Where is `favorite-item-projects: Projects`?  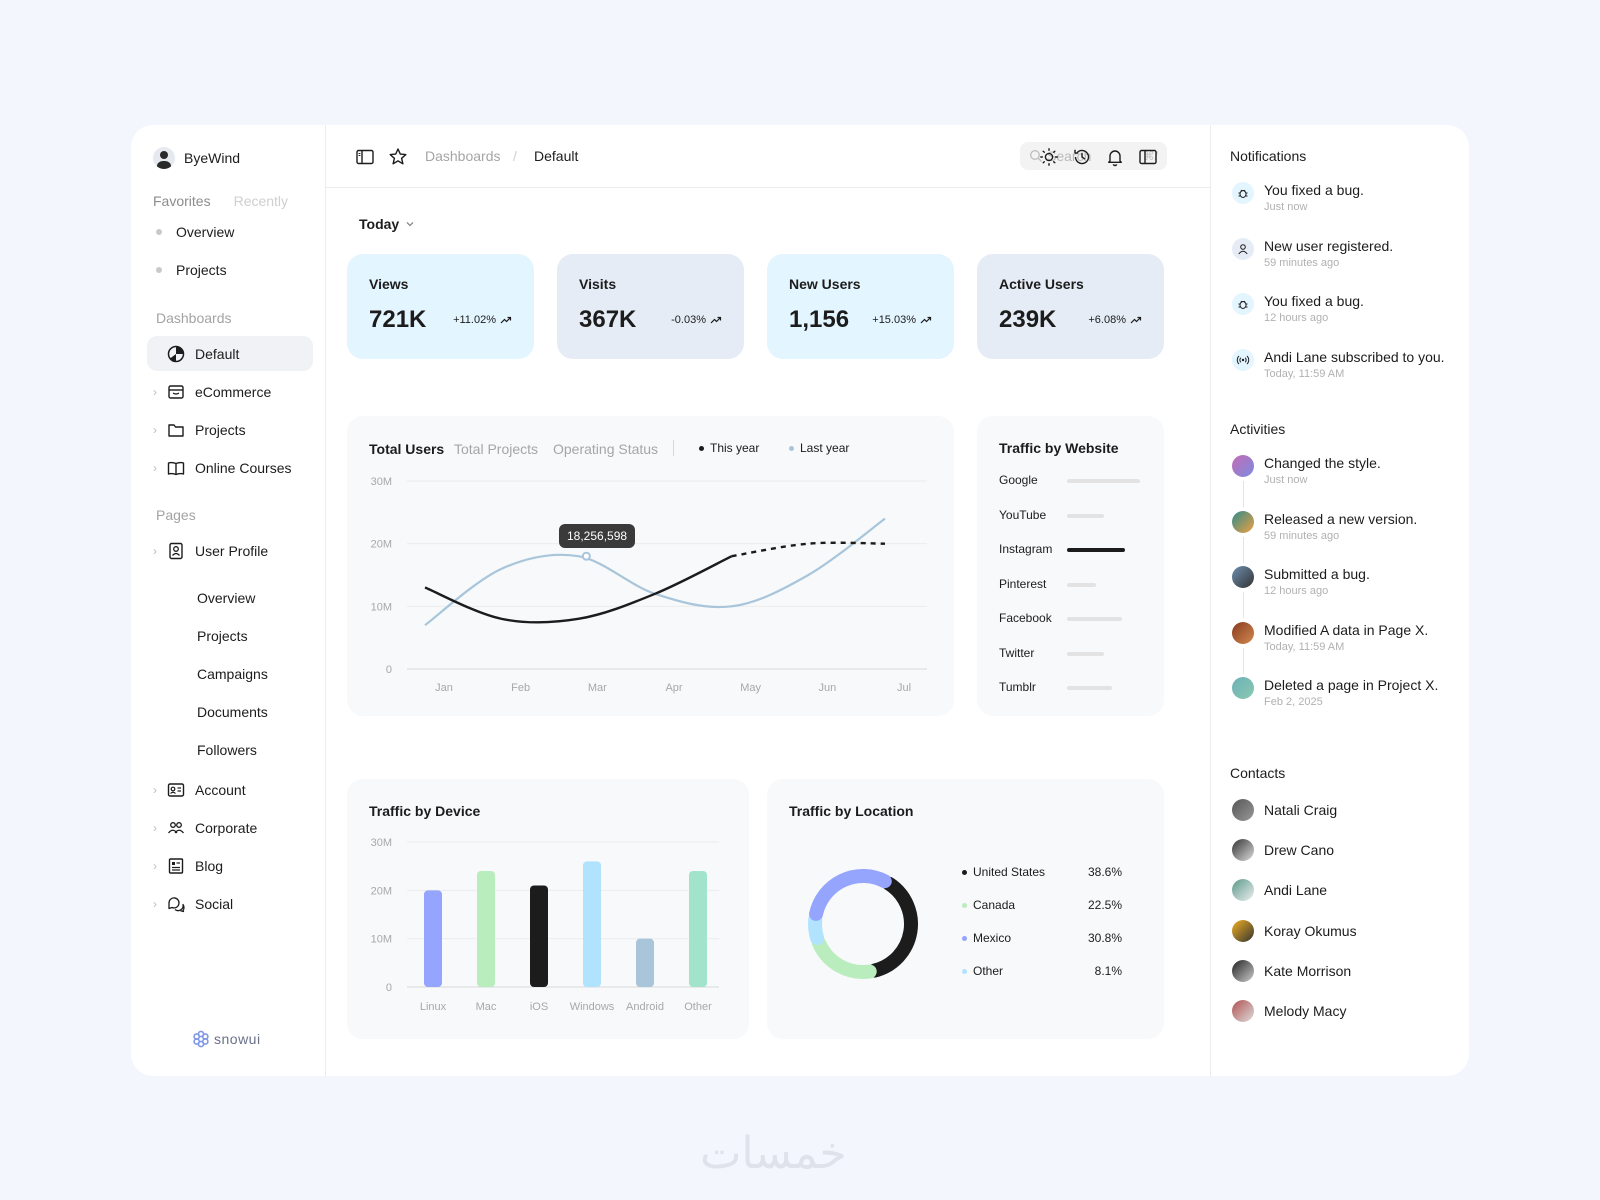
favorite-item-projects: Projects is located at coordinates (191, 270).